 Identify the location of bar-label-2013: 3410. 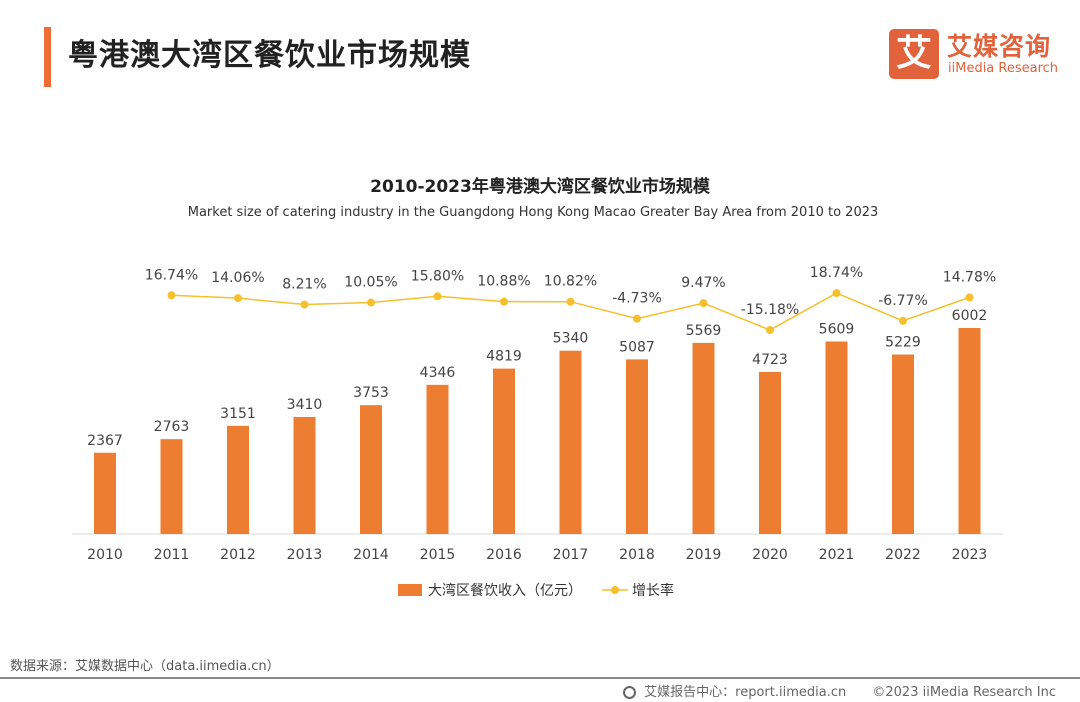
(305, 405).